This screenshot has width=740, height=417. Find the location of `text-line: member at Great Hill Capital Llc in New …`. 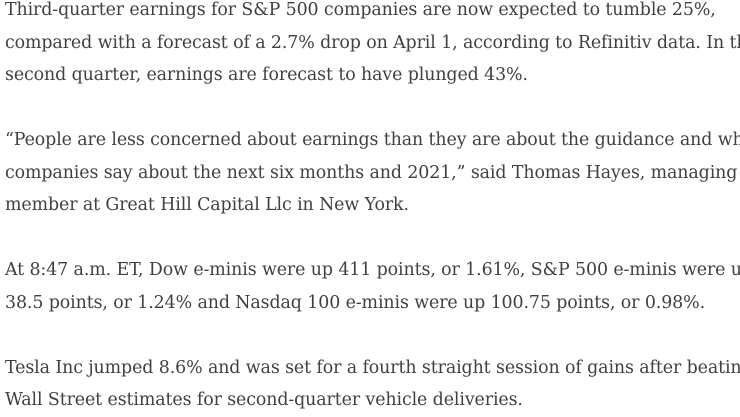

text-line: member at Great Hill Capital Llc in New … is located at coordinates (207, 205).